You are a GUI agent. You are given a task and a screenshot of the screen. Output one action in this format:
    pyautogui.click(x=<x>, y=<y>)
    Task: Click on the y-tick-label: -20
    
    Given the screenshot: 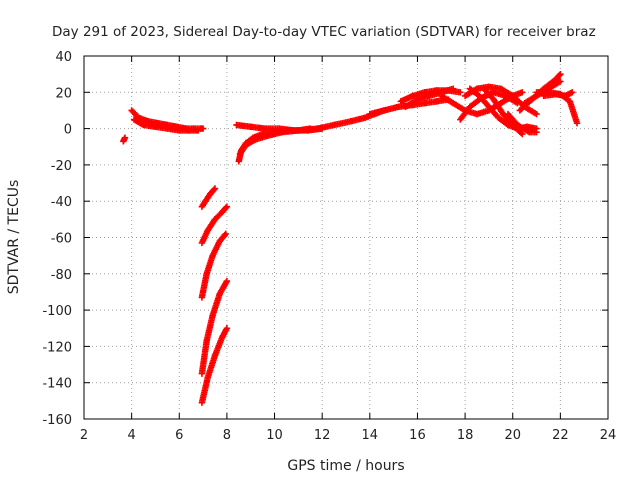 What is the action you would take?
    pyautogui.click(x=61, y=166)
    